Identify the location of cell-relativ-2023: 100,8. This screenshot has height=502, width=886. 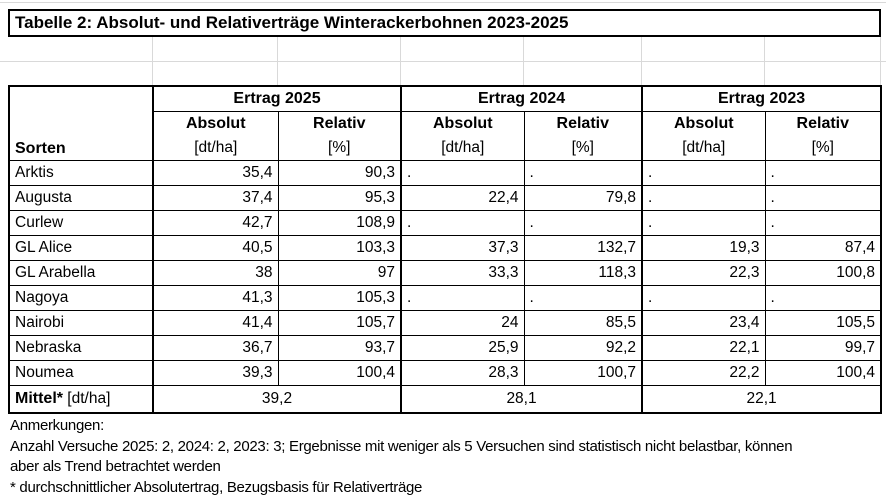
(823, 273).